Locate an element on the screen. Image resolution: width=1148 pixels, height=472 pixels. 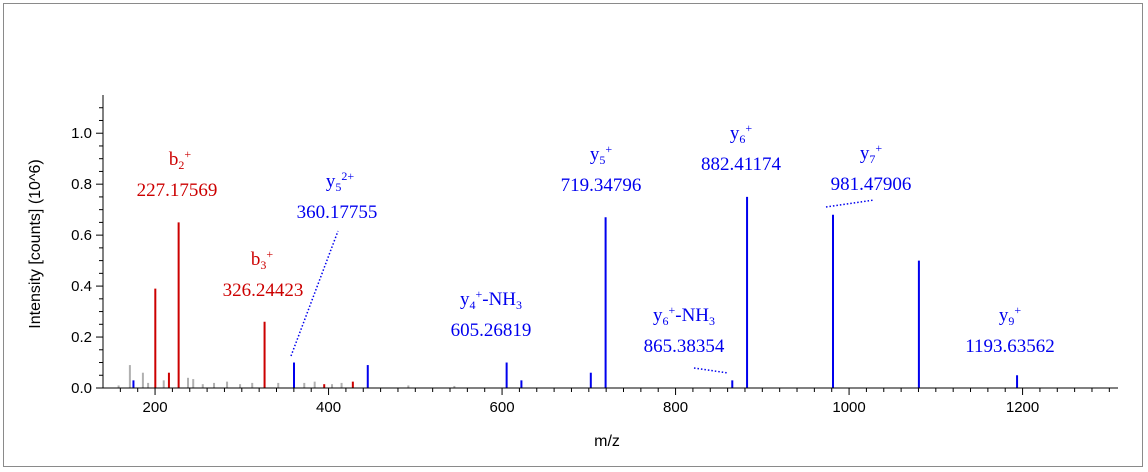
annotation-b3: b3+ 326.24423 is located at coordinates (263, 274).